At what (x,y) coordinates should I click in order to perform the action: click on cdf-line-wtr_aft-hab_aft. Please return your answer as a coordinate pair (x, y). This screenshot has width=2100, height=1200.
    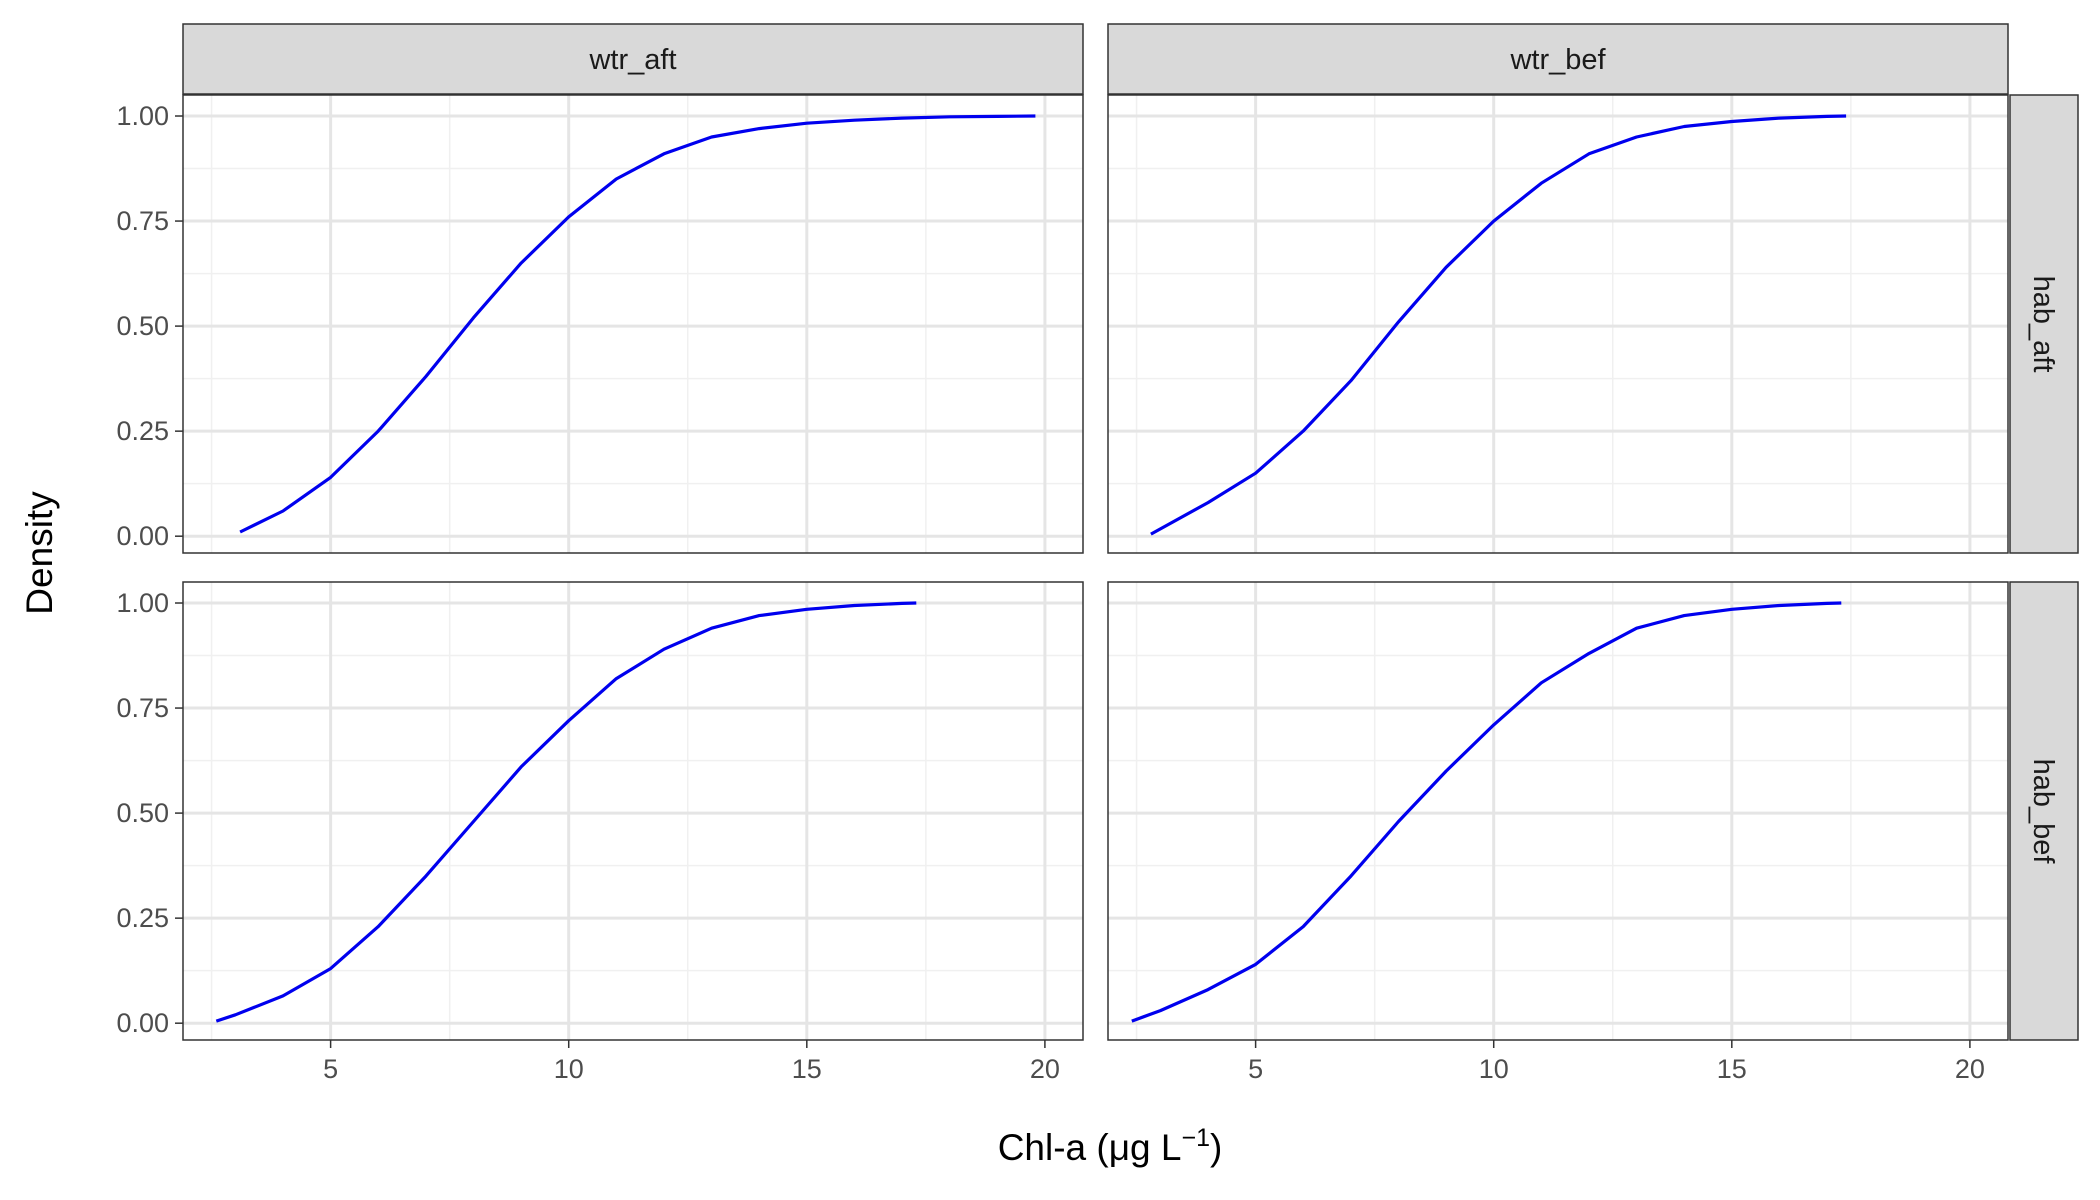
    Looking at the image, I should click on (637, 324).